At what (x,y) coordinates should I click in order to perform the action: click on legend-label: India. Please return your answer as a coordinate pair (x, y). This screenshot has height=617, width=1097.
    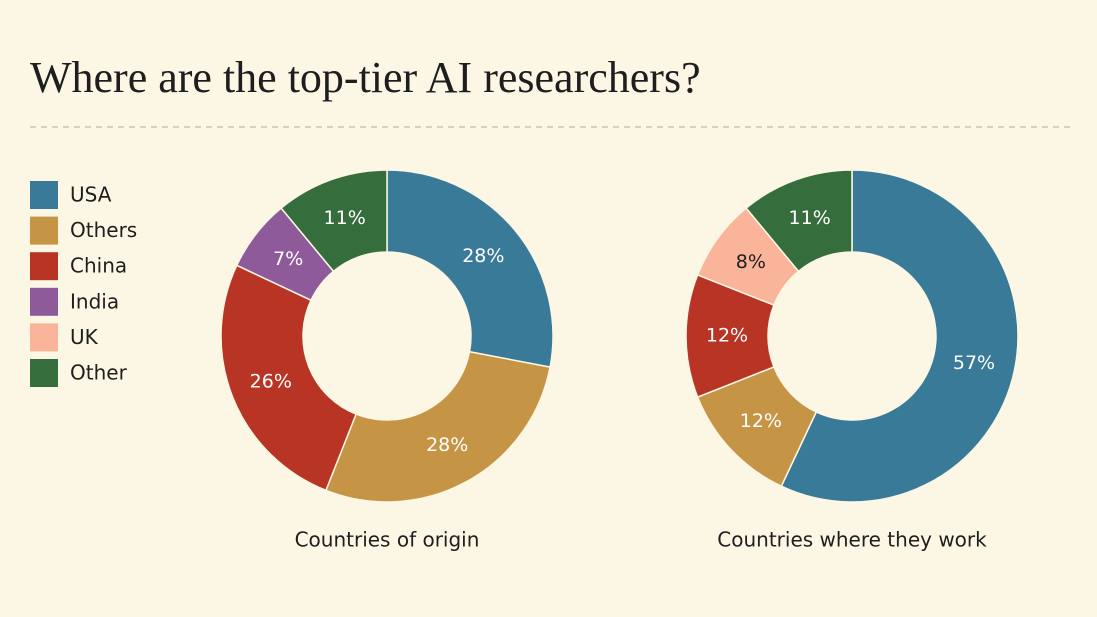
    Looking at the image, I should click on (94, 301).